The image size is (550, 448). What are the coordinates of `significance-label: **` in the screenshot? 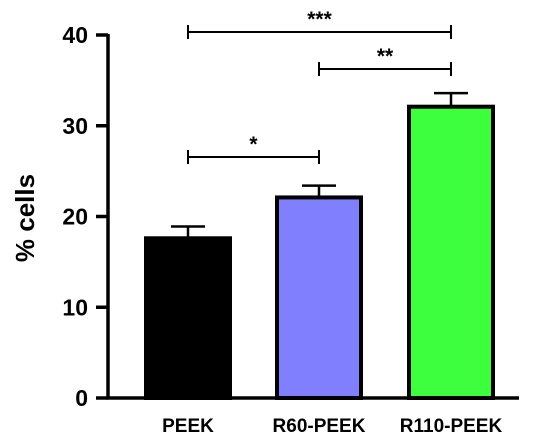 It's located at (385, 56).